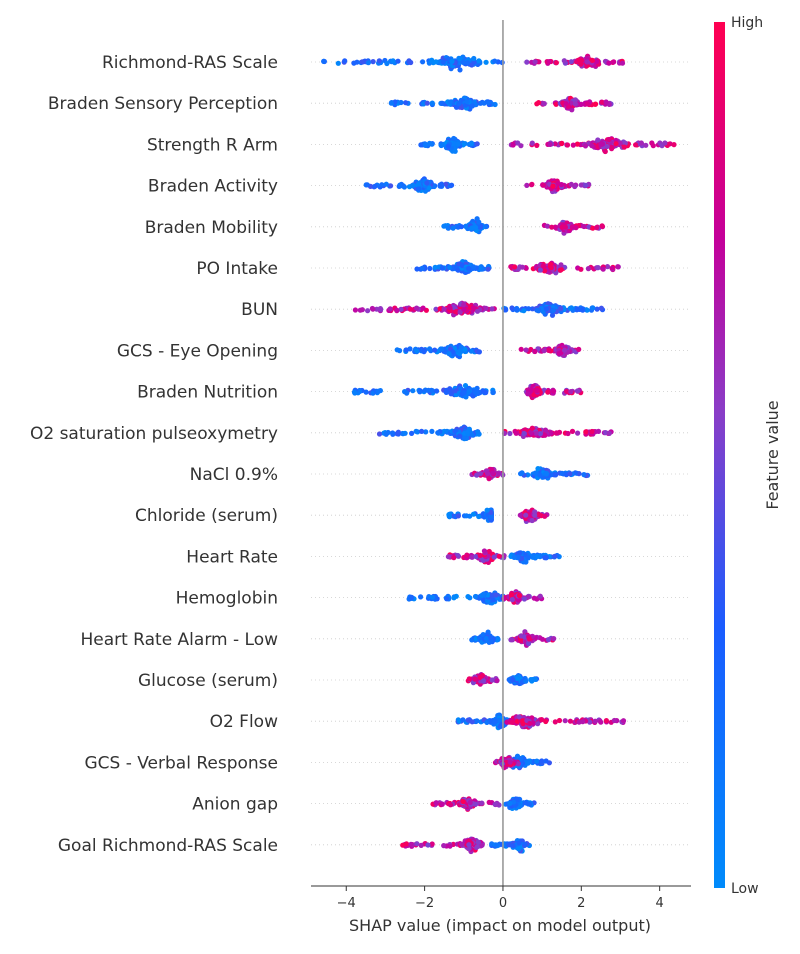  Describe the element at coordinates (212, 145) in the screenshot. I see `feature-label: Strength R Arm` at that location.